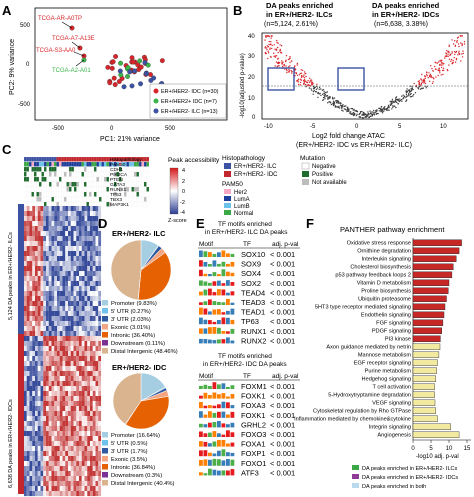 This screenshot has width=474, height=497. What do you see at coordinates (355, 467) in the screenshot?
I see `panther-legend-swatch-ilc` at bounding box center [355, 467].